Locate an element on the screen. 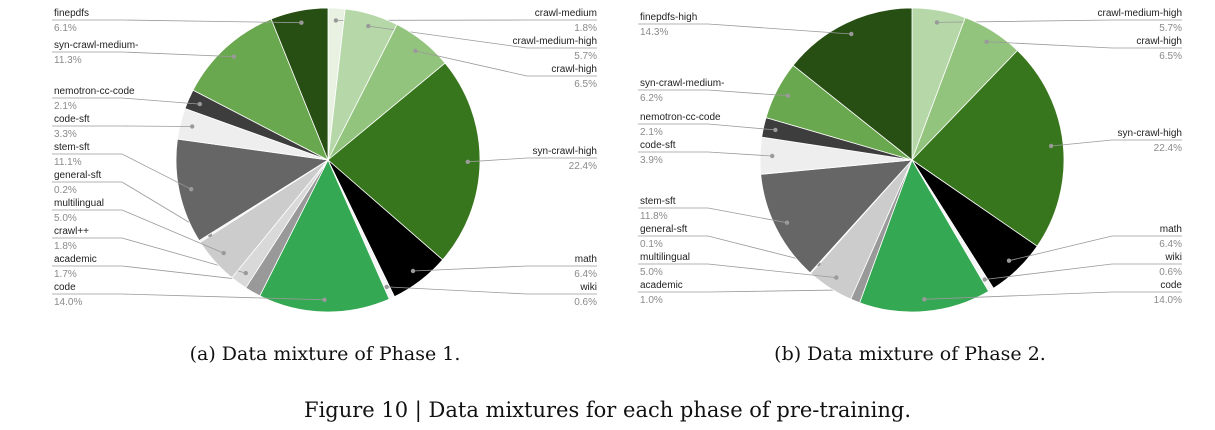 The width and height of the screenshot is (1215, 430). slice-label-finepdfs-high: finepdfs-high is located at coordinates (668, 17).